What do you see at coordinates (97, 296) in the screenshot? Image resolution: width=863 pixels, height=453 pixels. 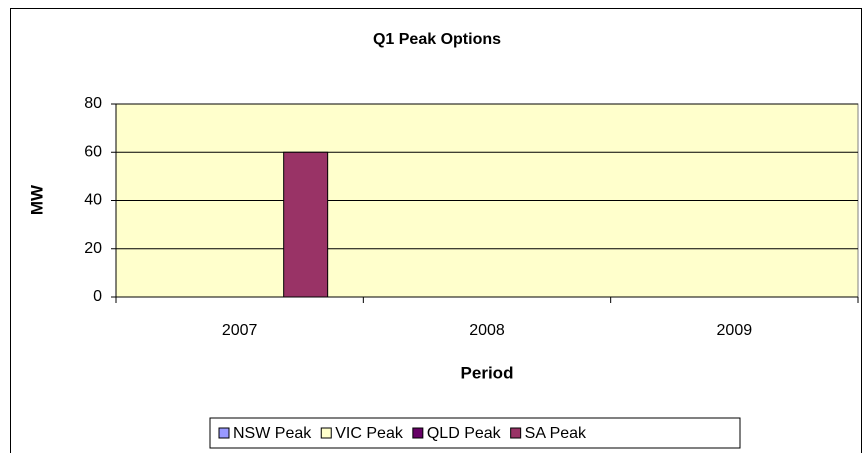 I see `y-tick-label: 0` at bounding box center [97, 296].